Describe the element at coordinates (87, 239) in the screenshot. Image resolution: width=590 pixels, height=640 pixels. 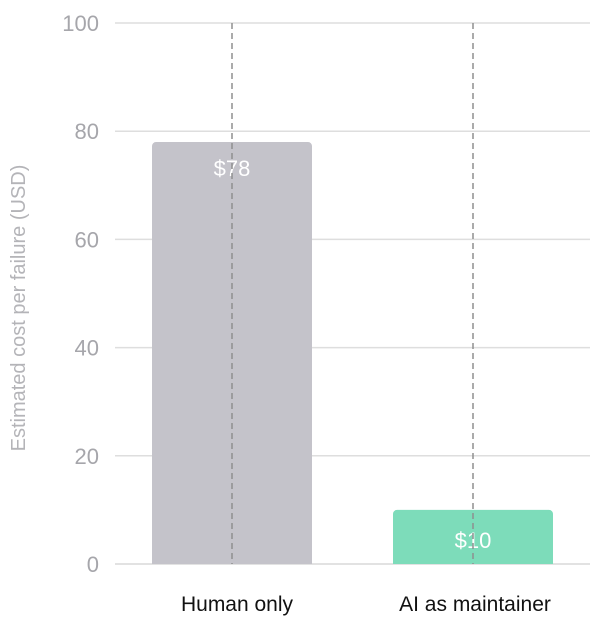
I see `y-tick-label: 60` at that location.